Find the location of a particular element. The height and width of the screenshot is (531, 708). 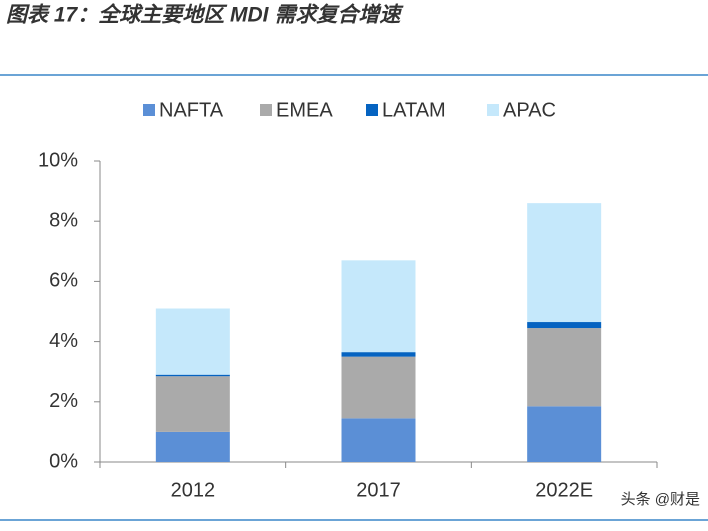

legend-label: LATAM is located at coordinates (414, 110).